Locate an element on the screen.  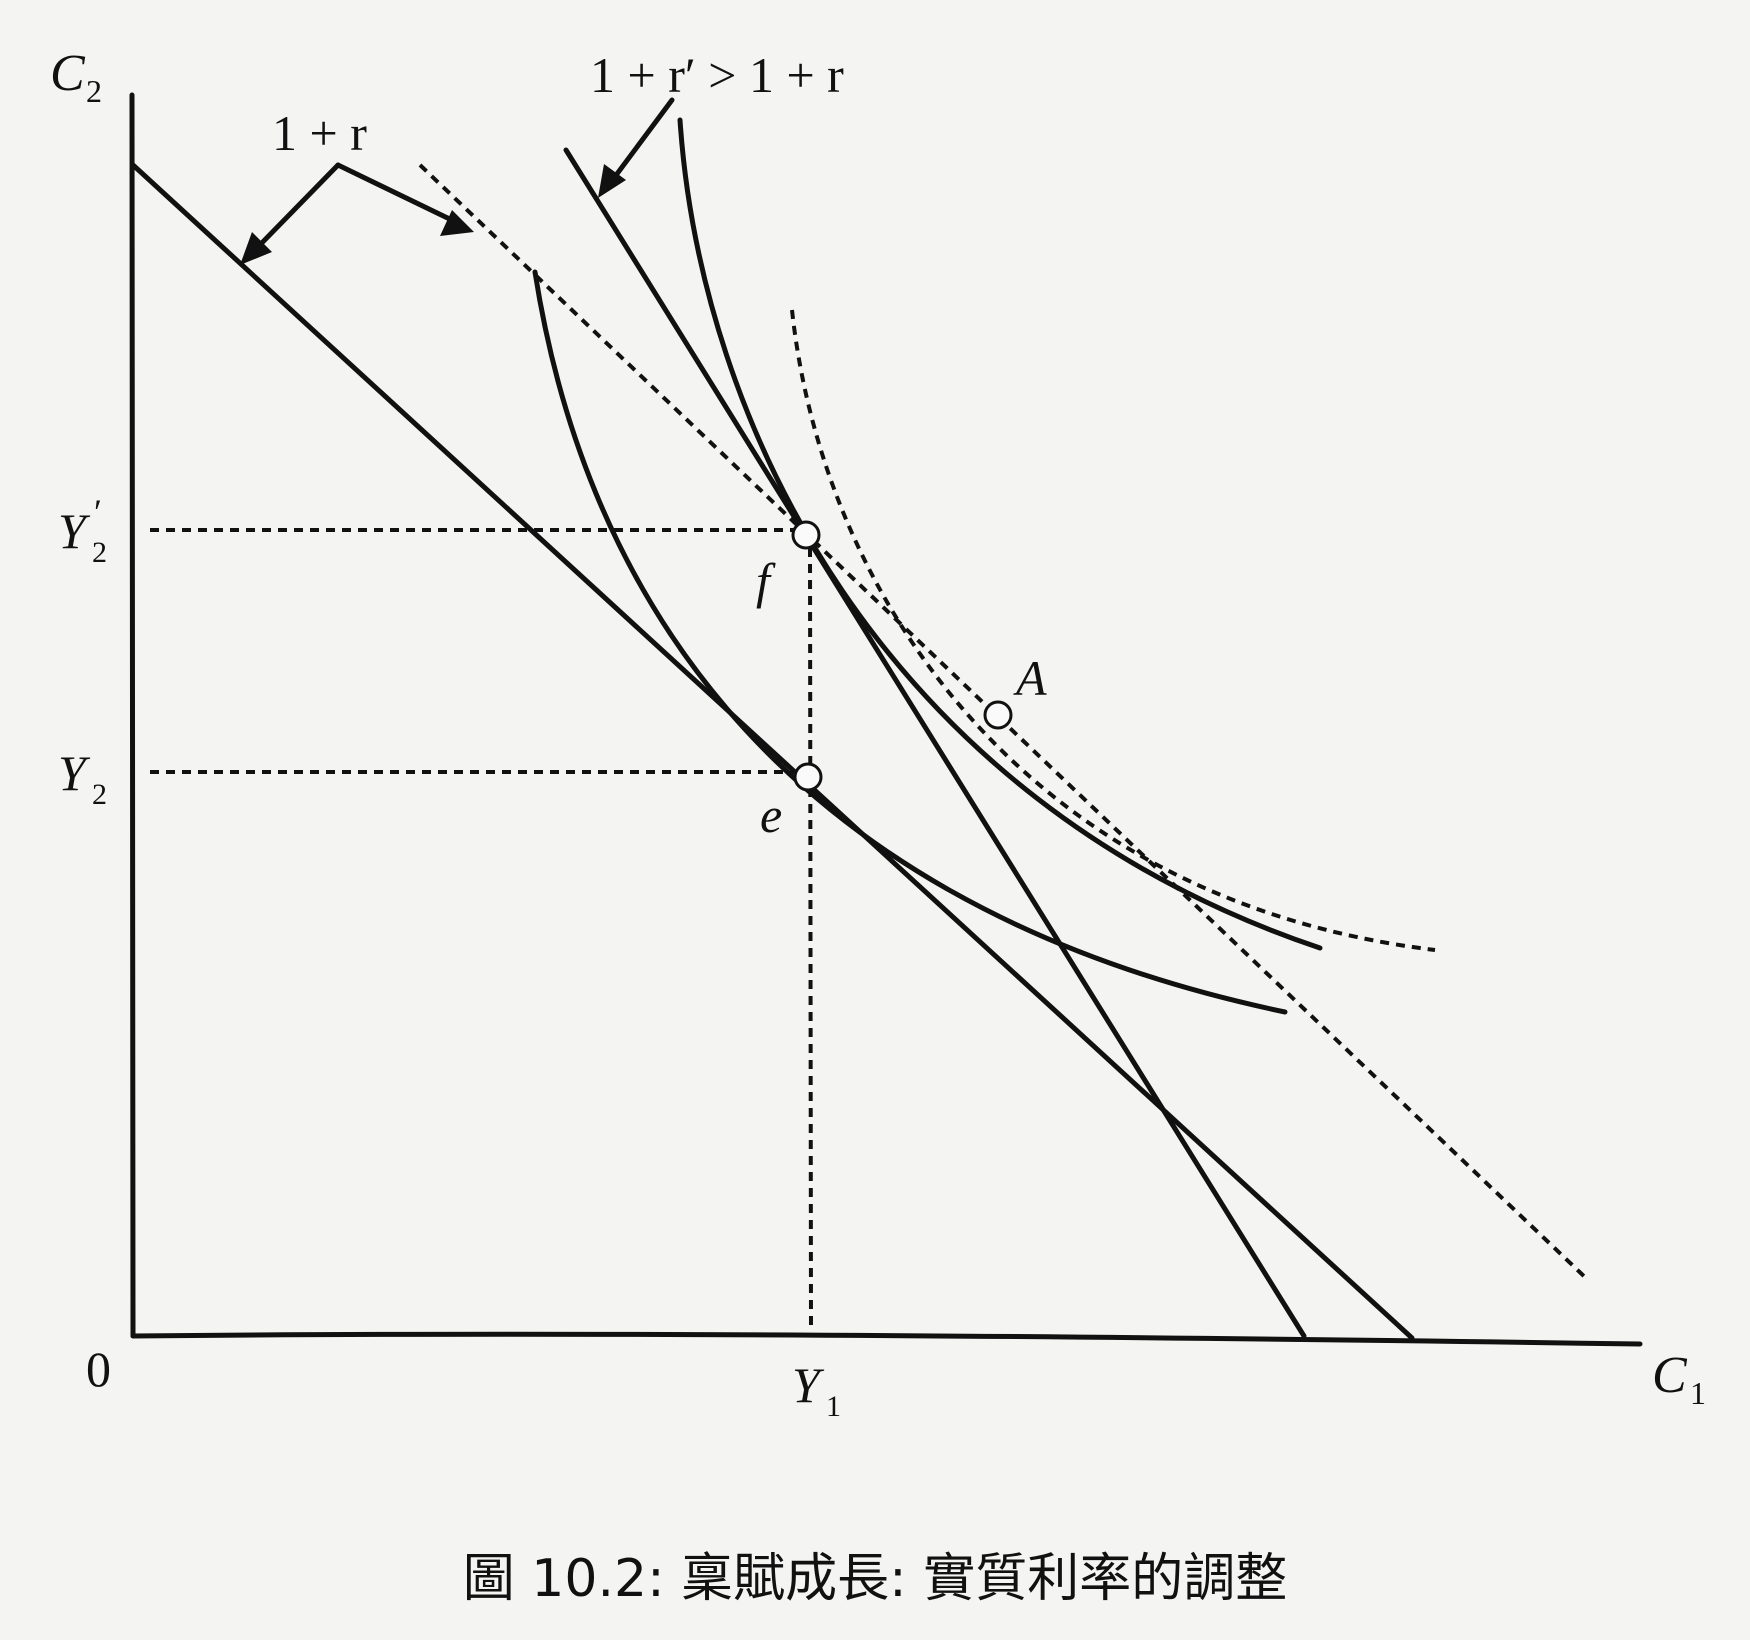
figure-caption: 圖 10.2: 稟賦成長: 實質利率的調整 is located at coordinates (875, 1579).